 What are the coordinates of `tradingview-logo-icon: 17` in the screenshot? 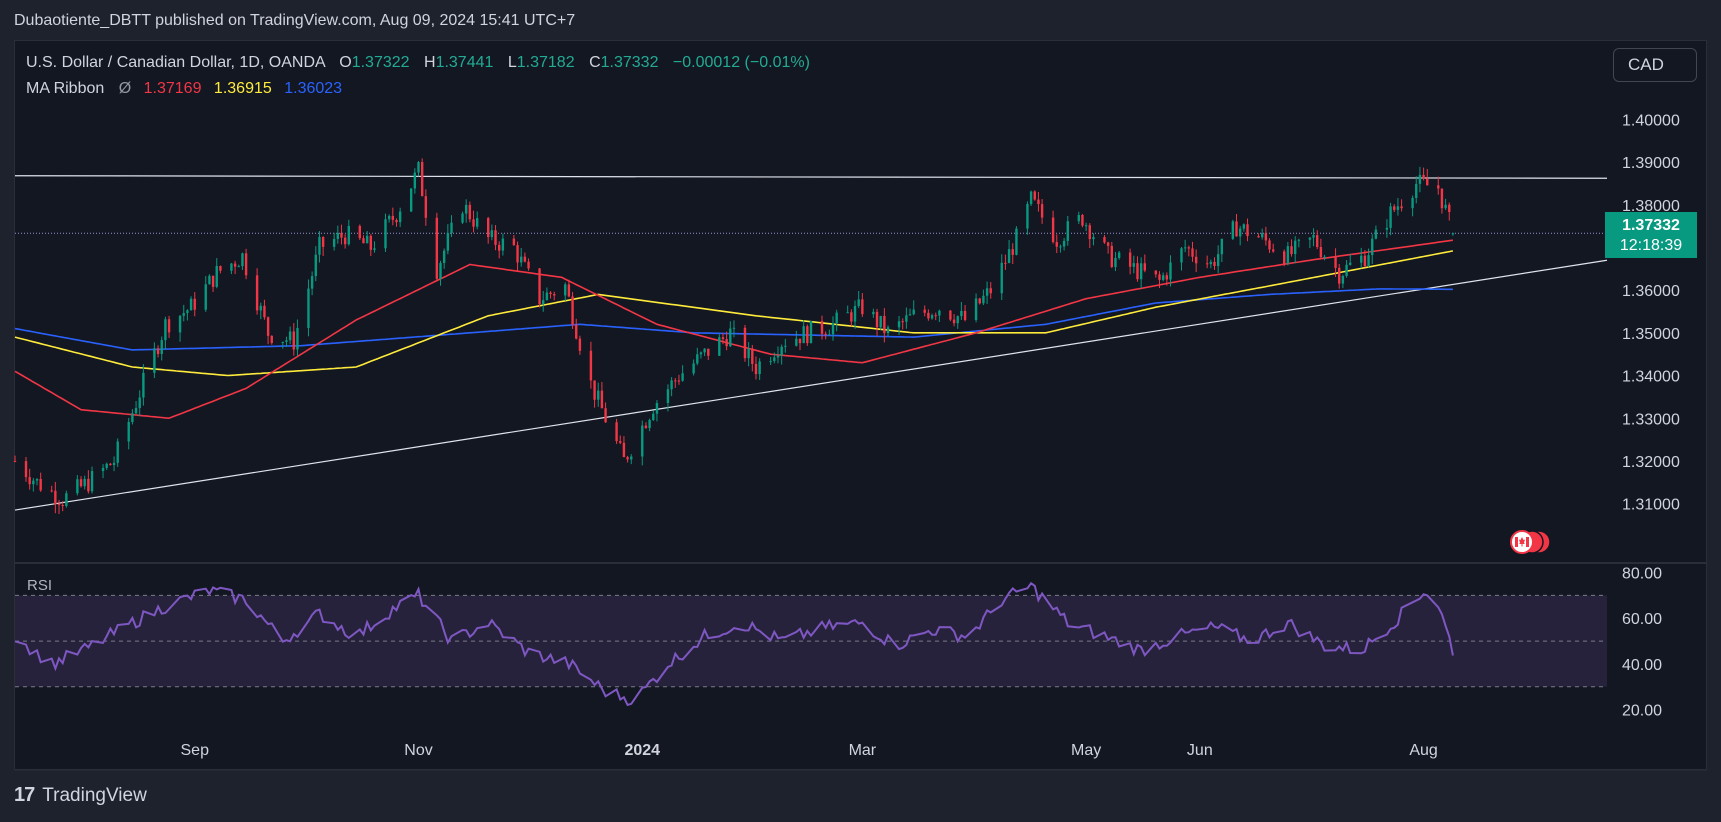 It's located at (24, 795).